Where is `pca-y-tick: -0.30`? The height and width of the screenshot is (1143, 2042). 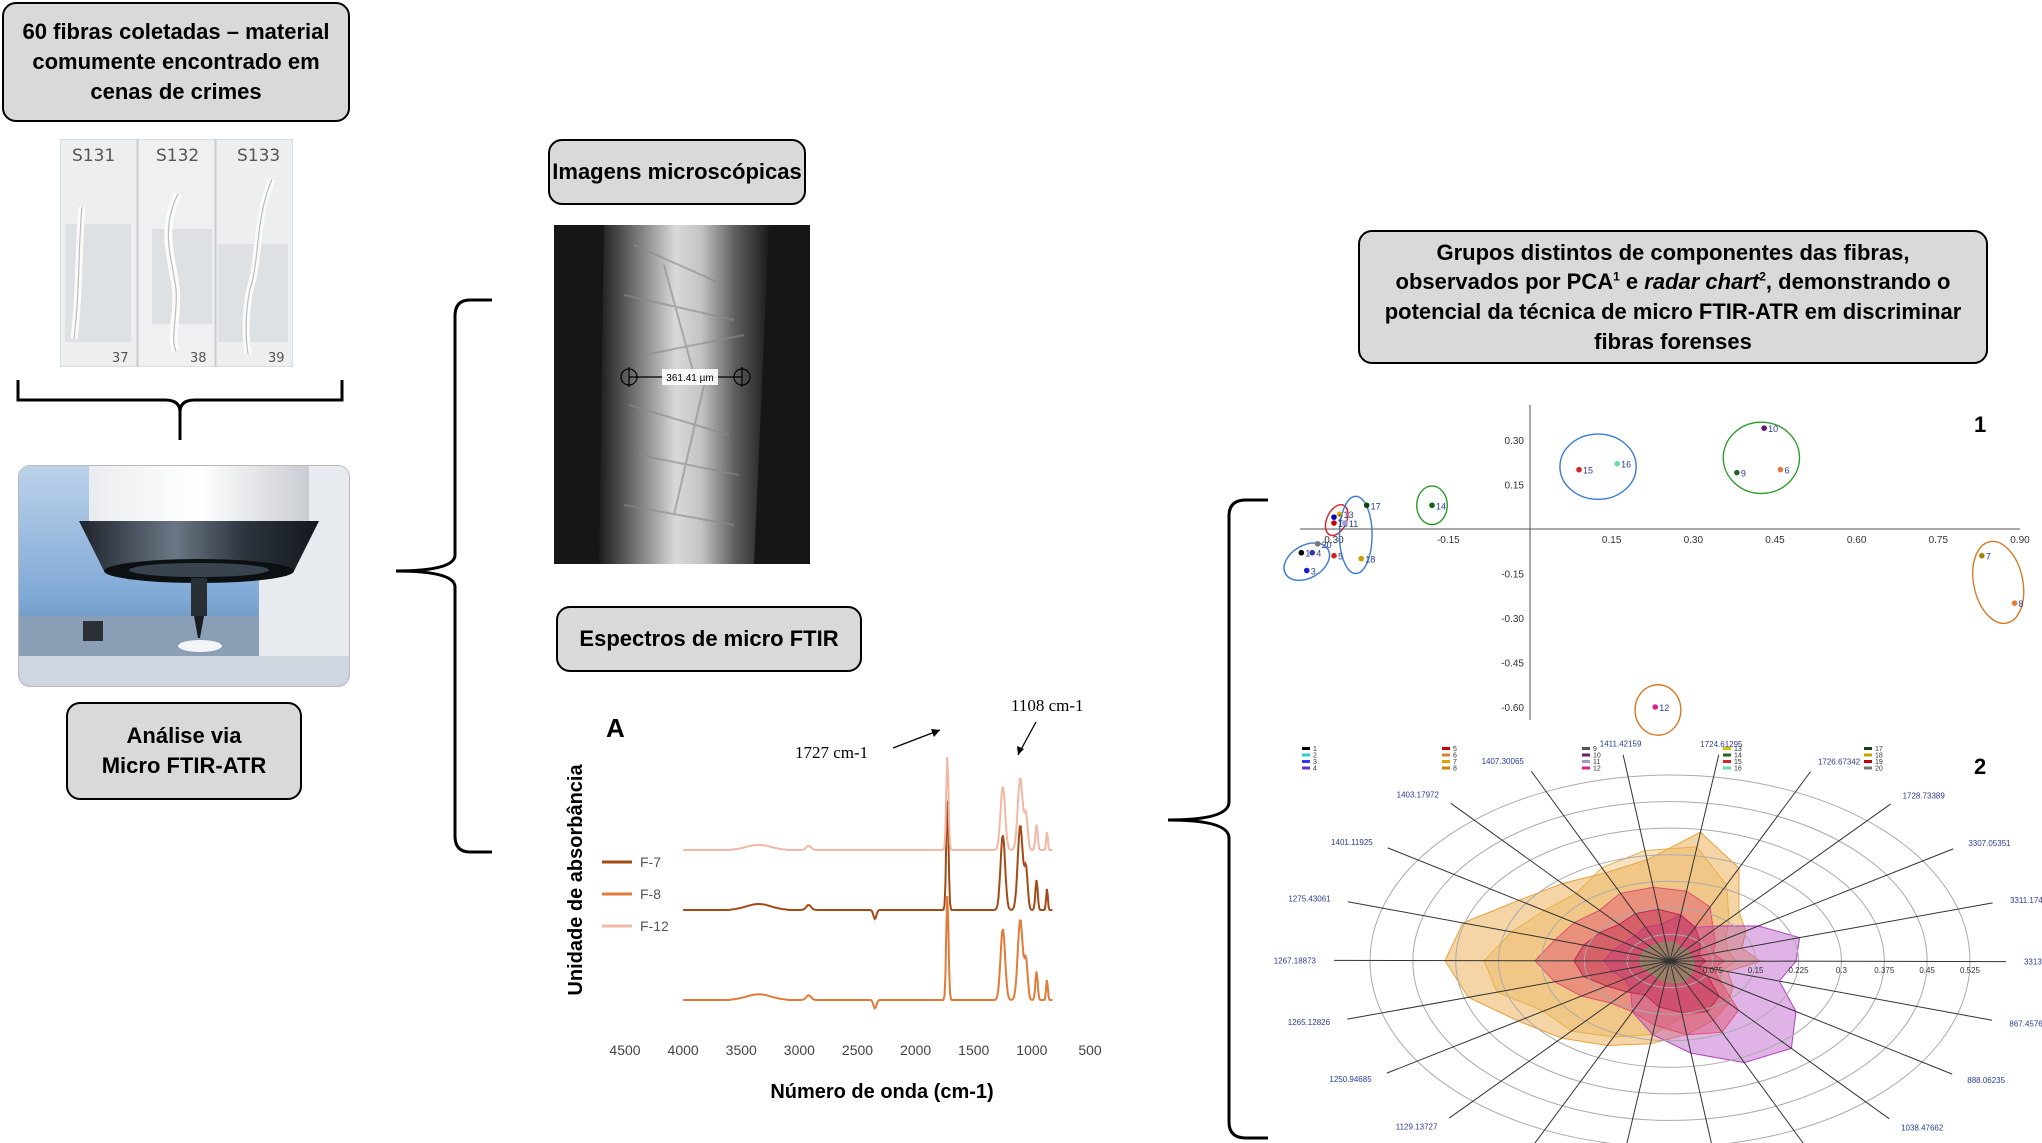 pca-y-tick: -0.30 is located at coordinates (1512, 619).